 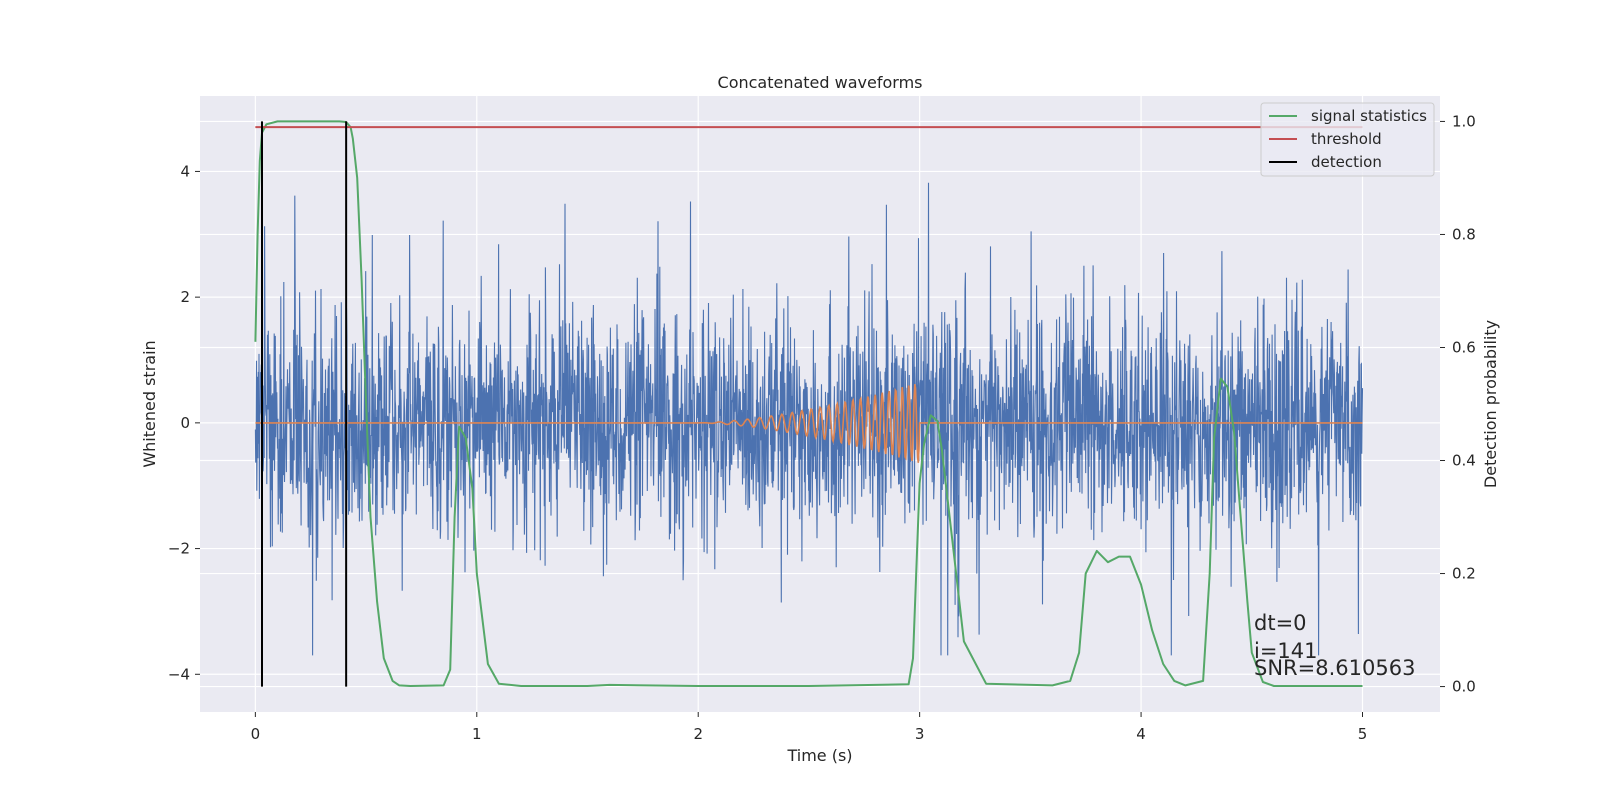 I want to click on x-axis-label: Time (s), so click(x=819, y=755).